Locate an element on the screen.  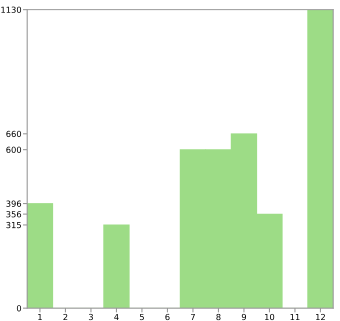
x-tick-label: 10 is located at coordinates (269, 317).